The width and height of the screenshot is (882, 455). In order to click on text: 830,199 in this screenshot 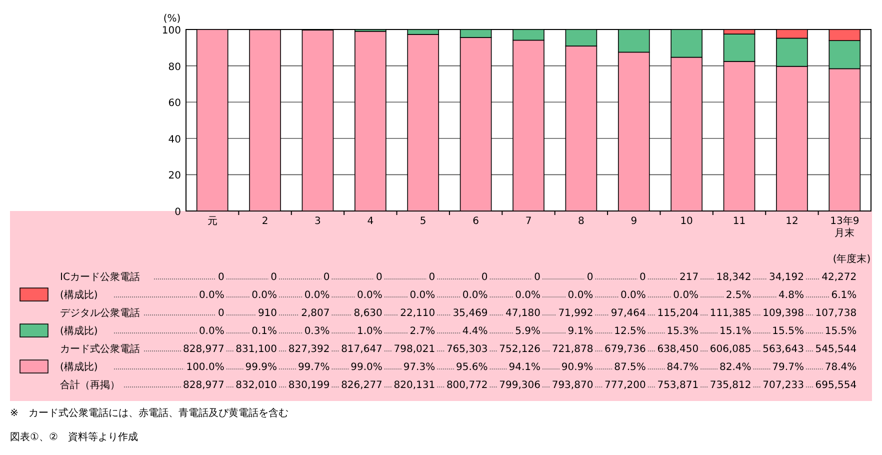, I will do `click(309, 385)`.